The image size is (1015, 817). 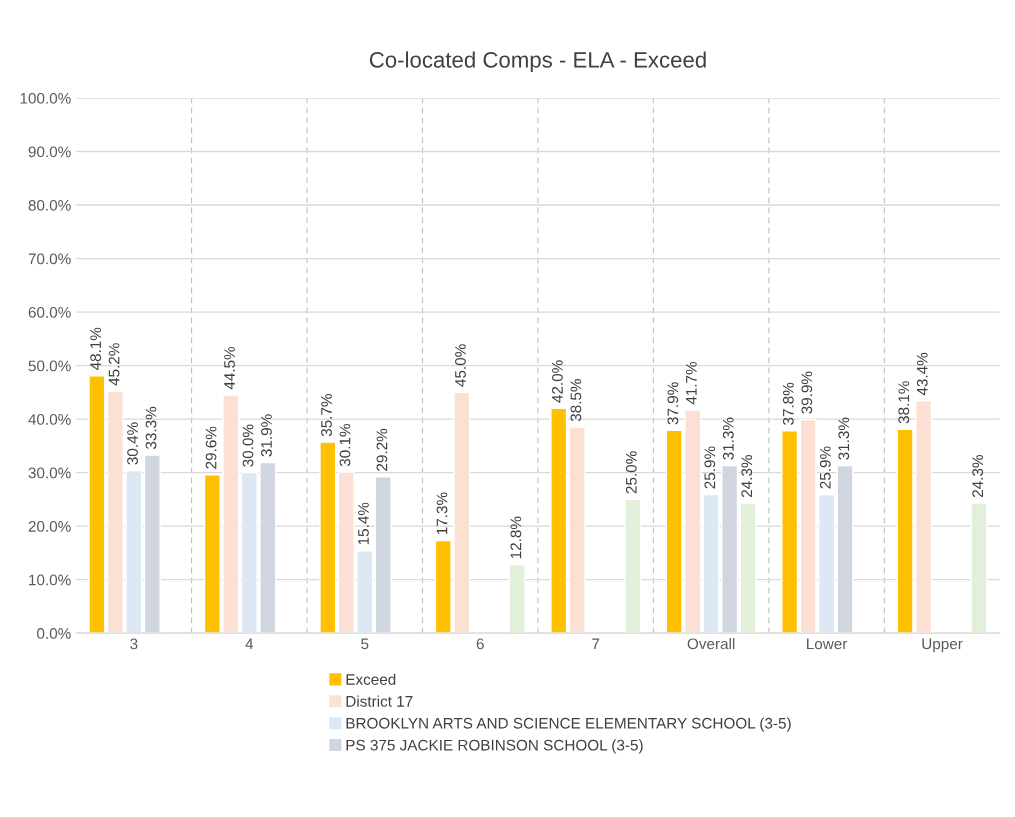 What do you see at coordinates (673, 403) in the screenshot?
I see `data-label: 37.9%` at bounding box center [673, 403].